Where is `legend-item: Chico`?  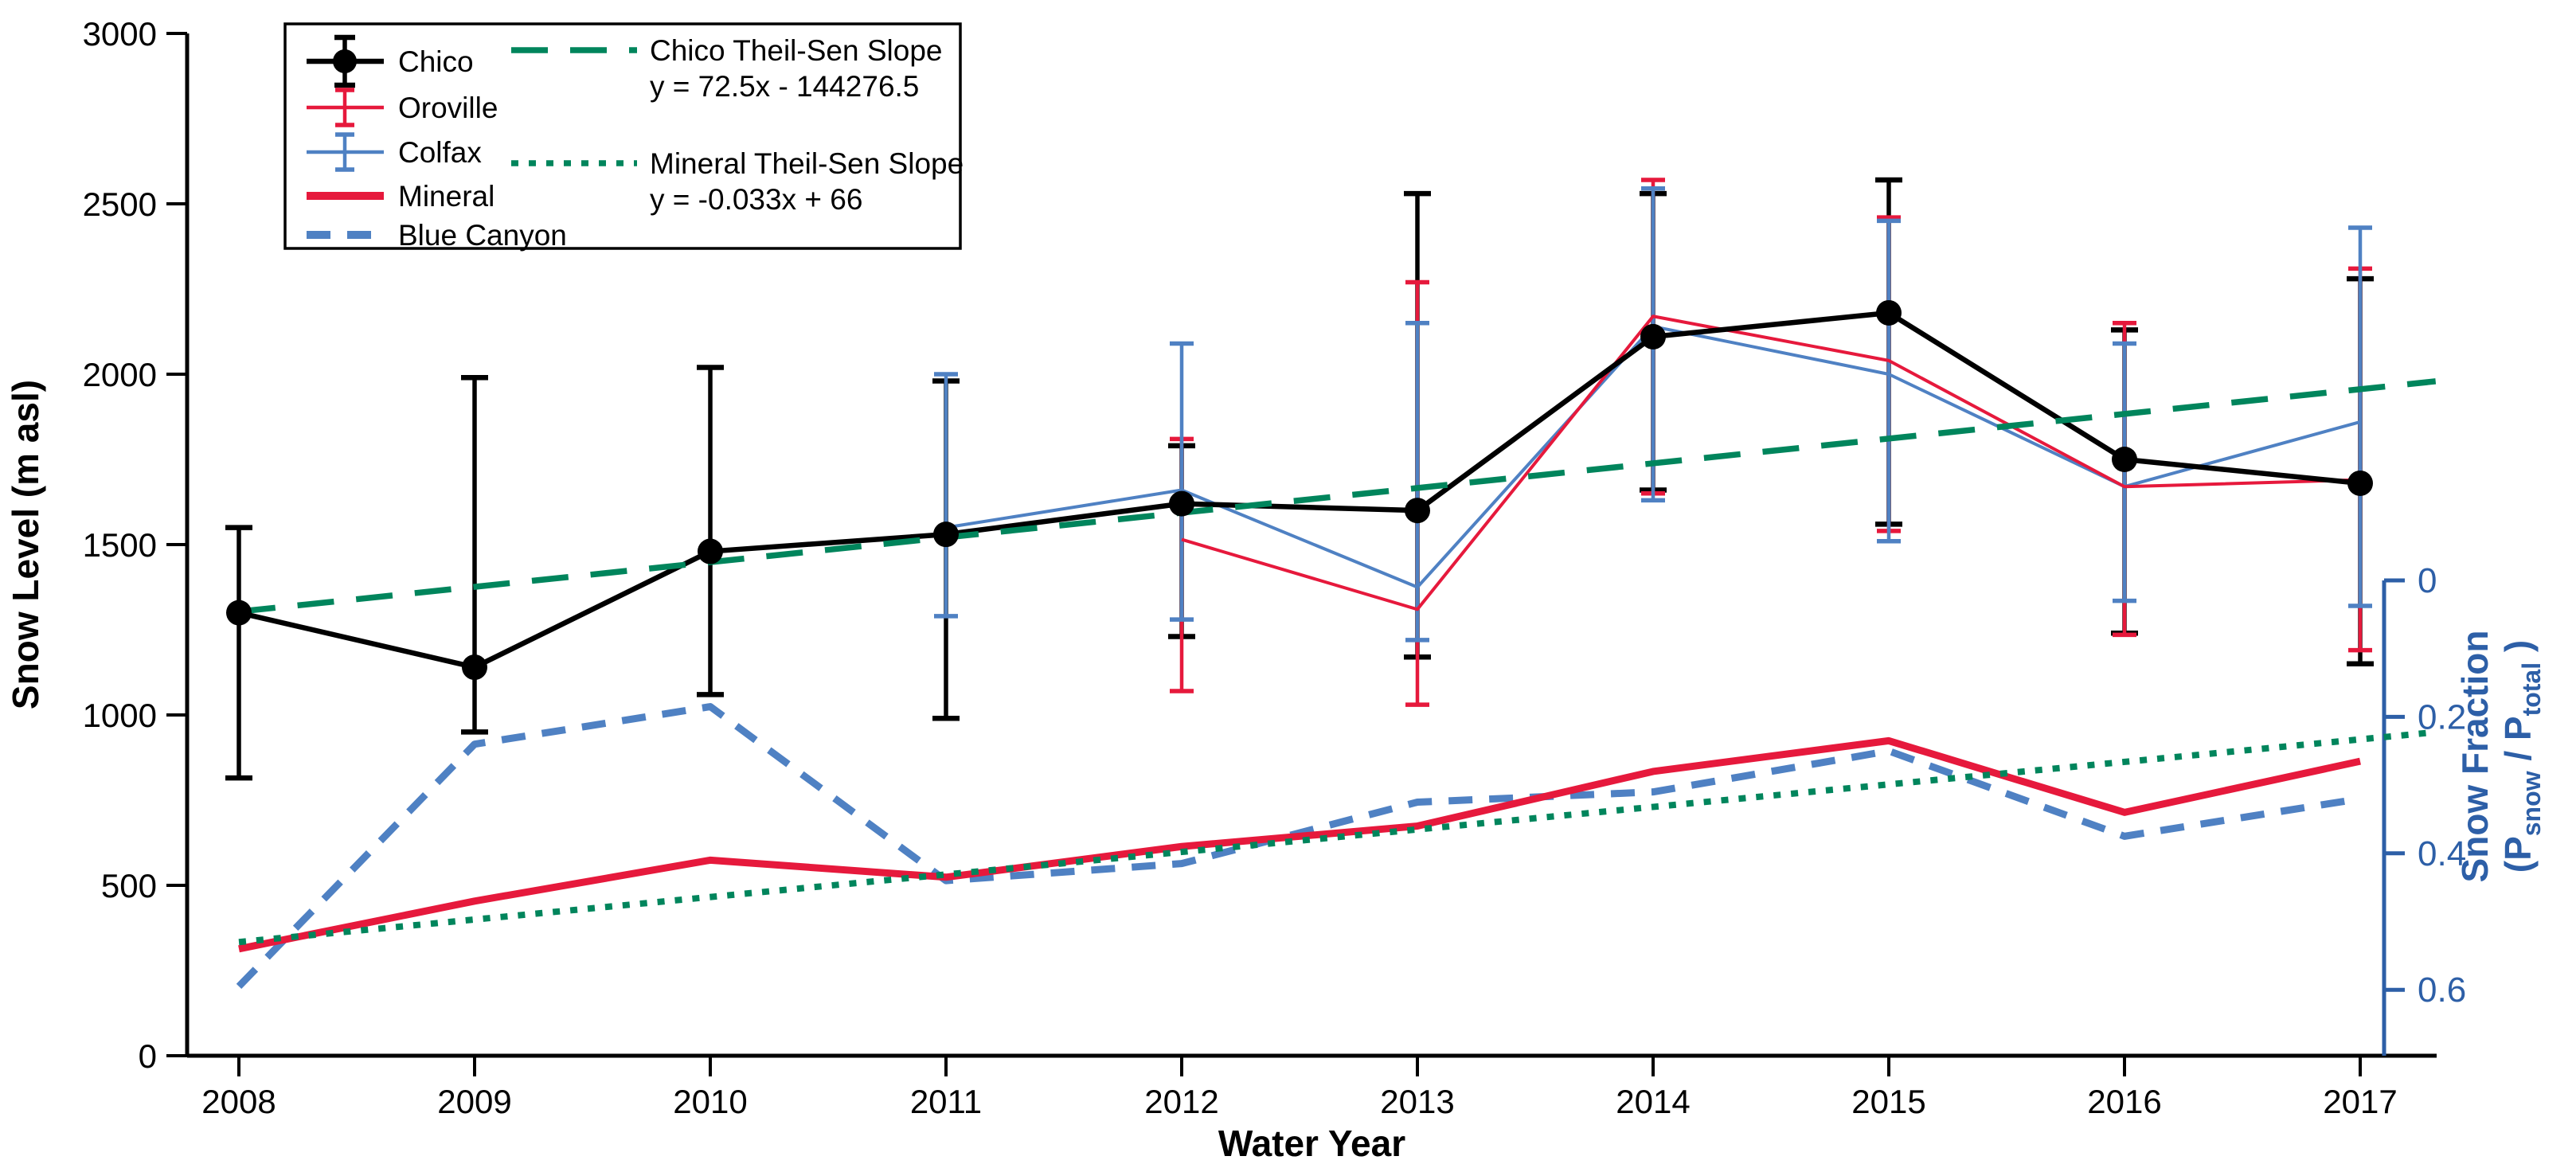
legend-item: Chico is located at coordinates (390, 61).